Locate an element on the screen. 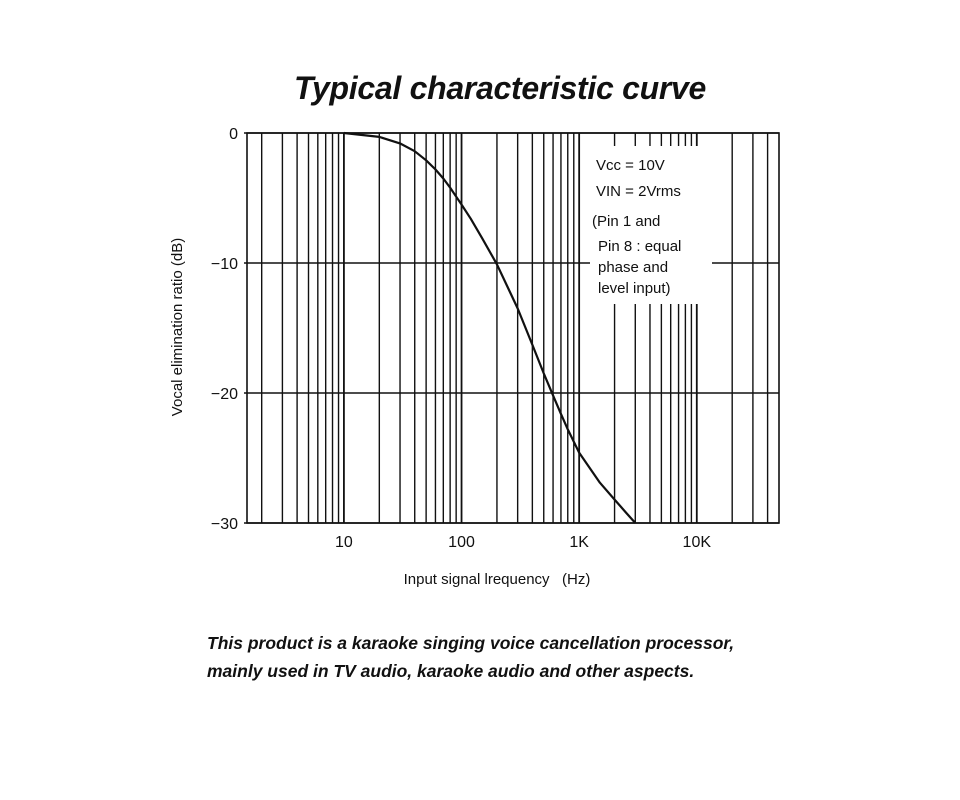  annotation-line: level input) is located at coordinates (634, 288).